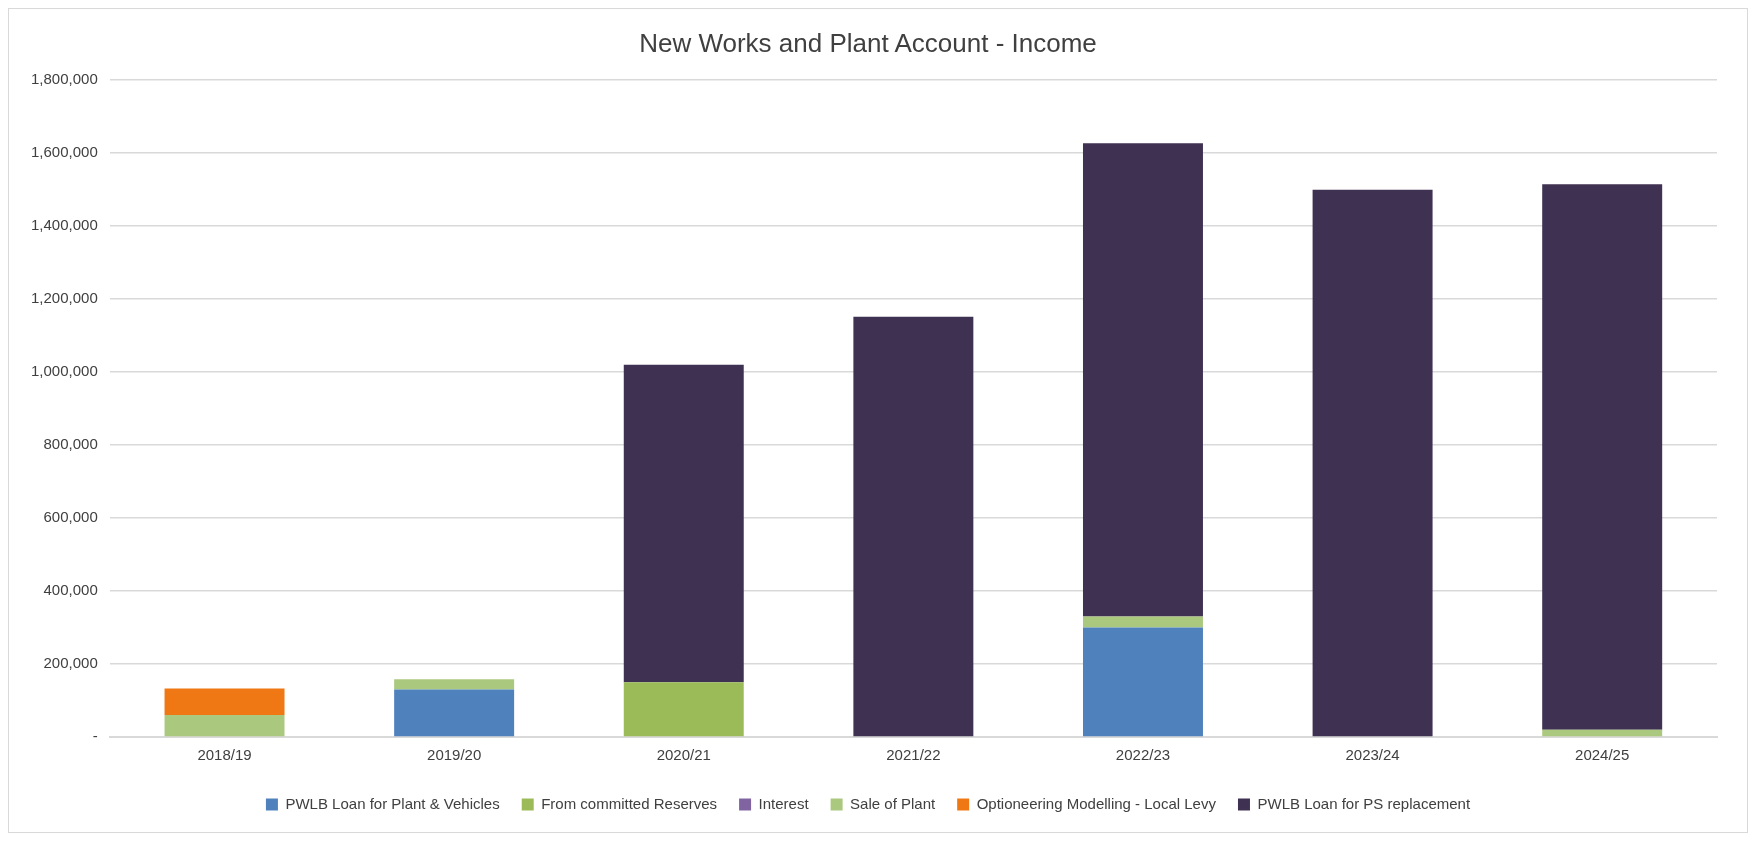 The width and height of the screenshot is (1758, 841). What do you see at coordinates (1372, 755) in the screenshot?
I see `x-tick-label: 2023/24` at bounding box center [1372, 755].